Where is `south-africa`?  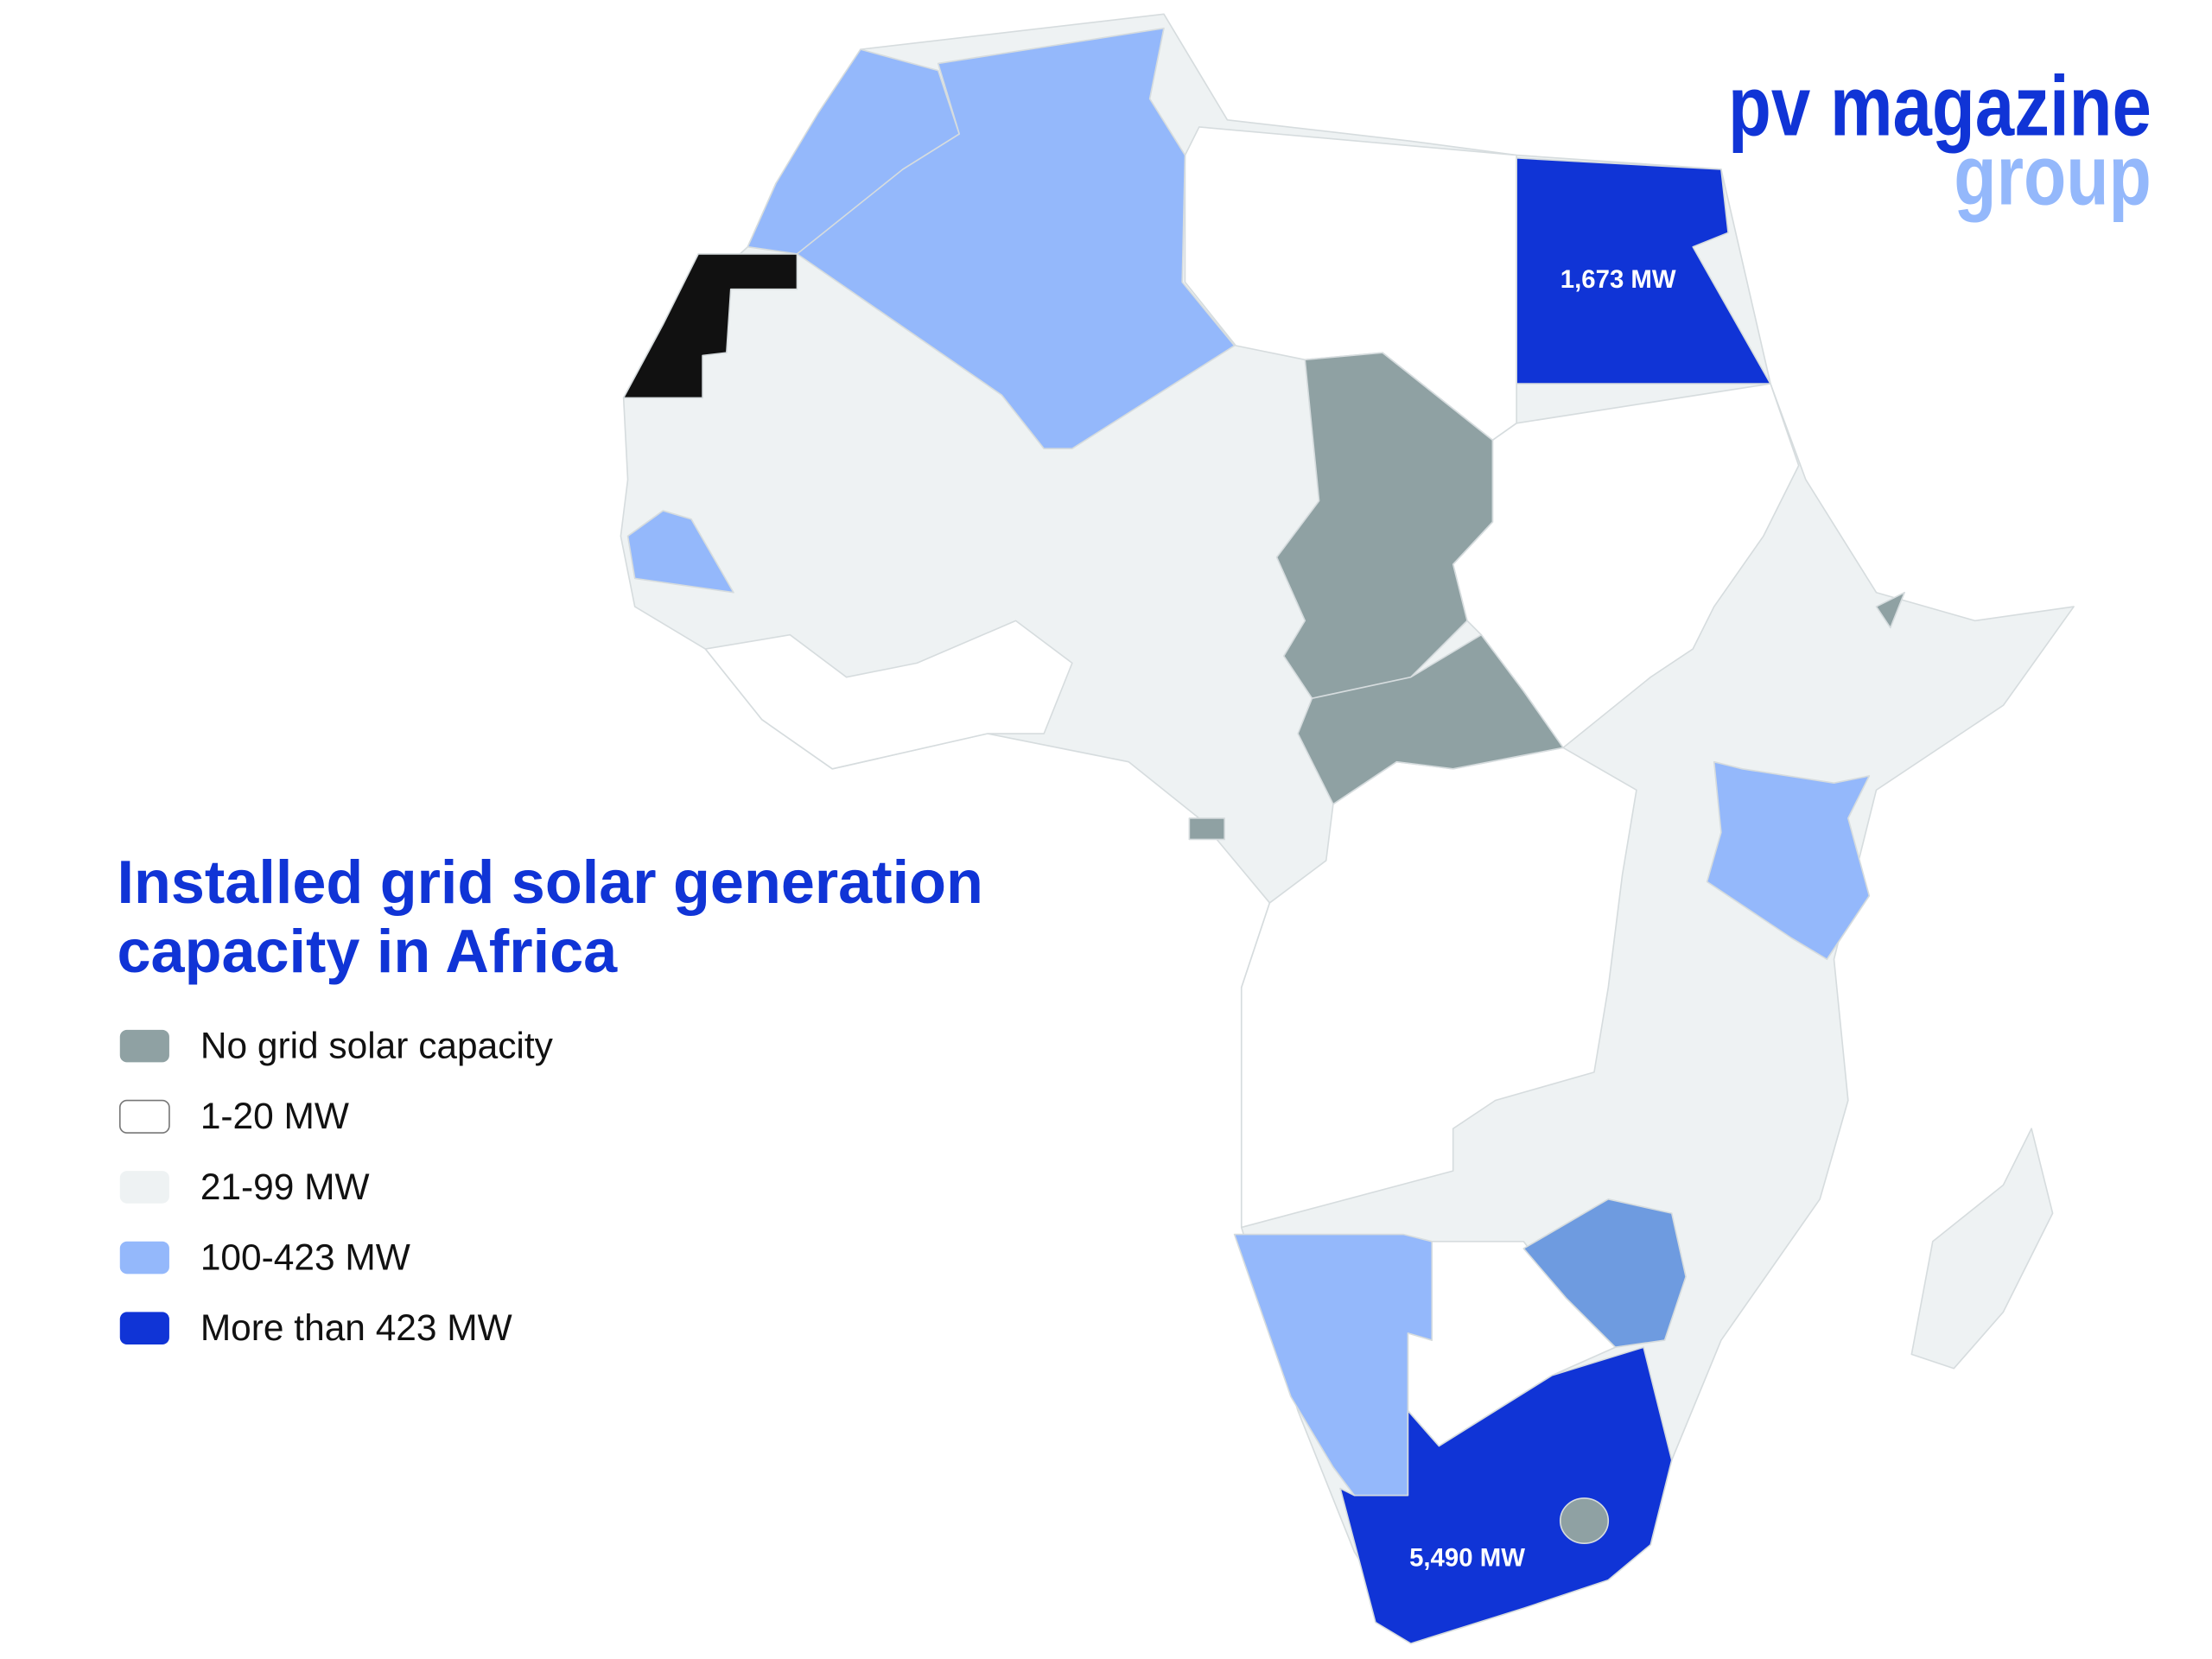
south-africa is located at coordinates (1506, 1495).